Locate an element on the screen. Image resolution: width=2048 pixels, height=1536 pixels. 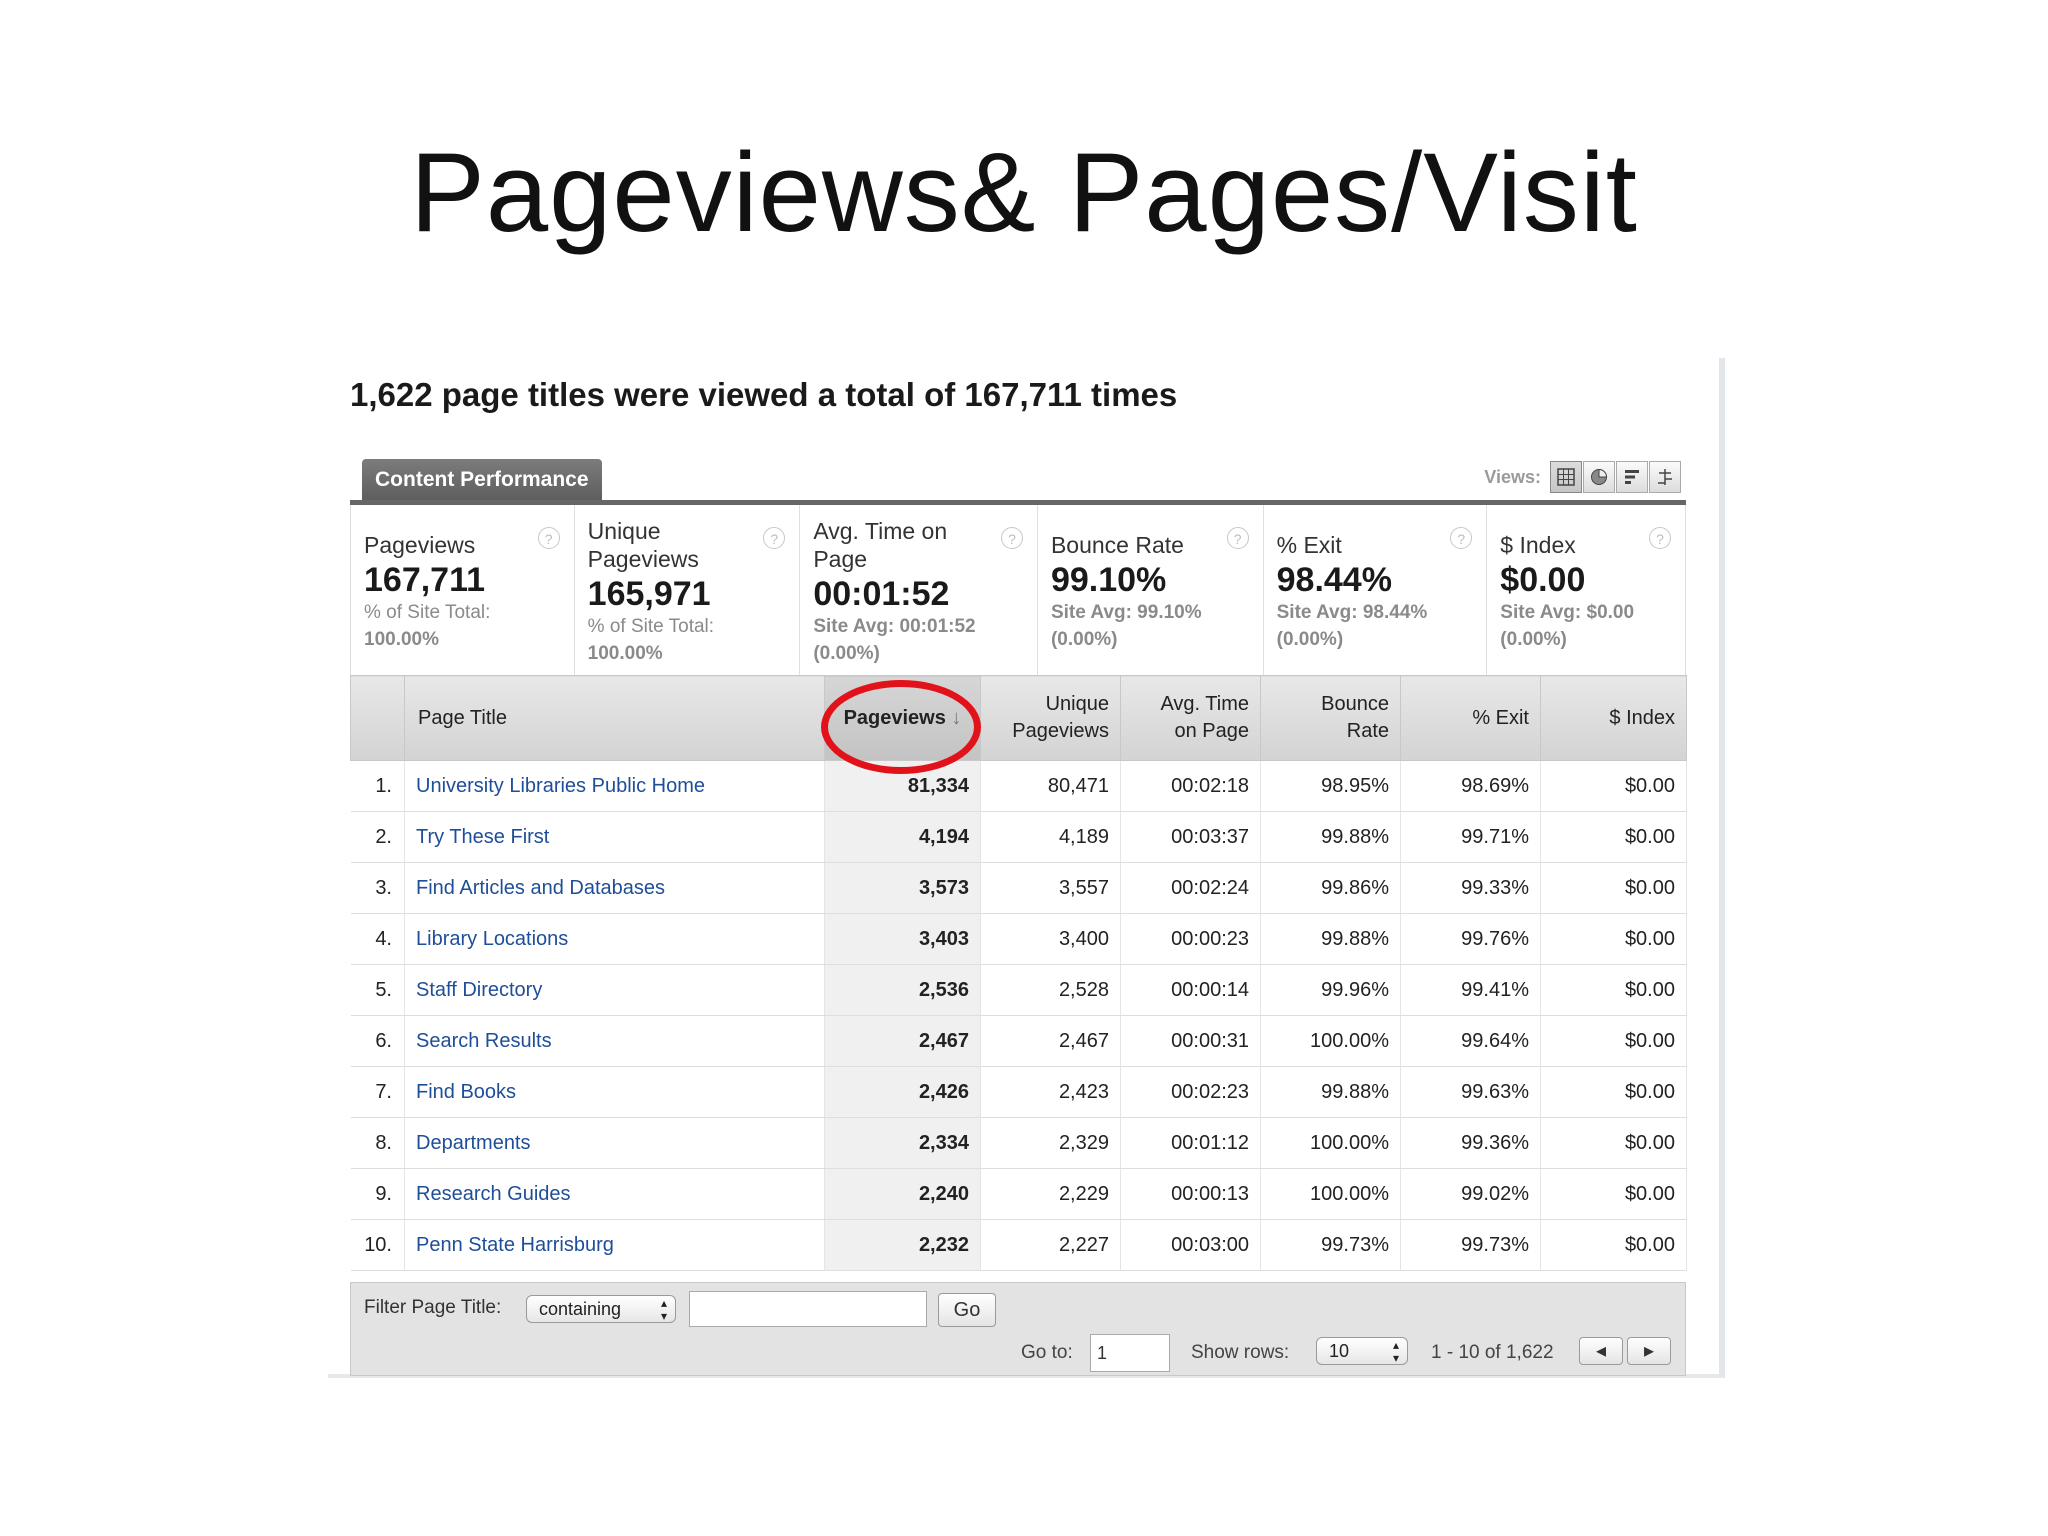
page-title-link: Find Articles and Databases is located at coordinates (541, 887).